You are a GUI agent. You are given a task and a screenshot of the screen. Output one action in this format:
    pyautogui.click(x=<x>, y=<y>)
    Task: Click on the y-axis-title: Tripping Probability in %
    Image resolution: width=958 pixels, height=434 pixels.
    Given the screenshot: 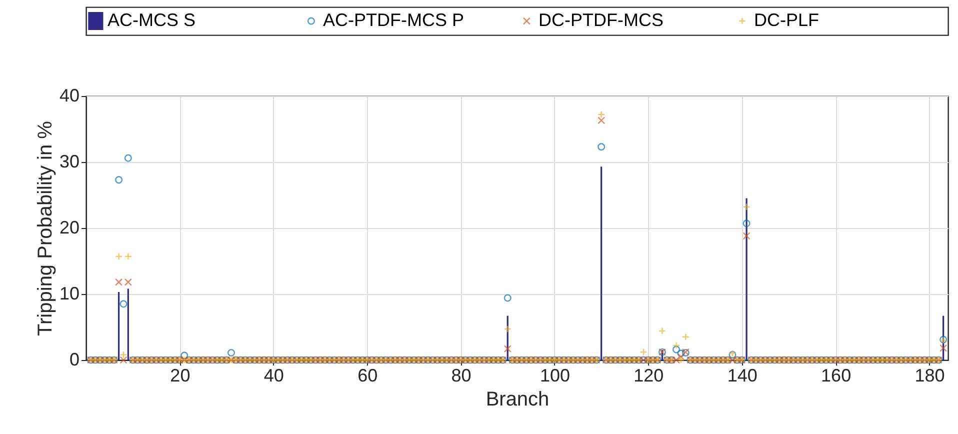 What is the action you would take?
    pyautogui.click(x=45, y=228)
    